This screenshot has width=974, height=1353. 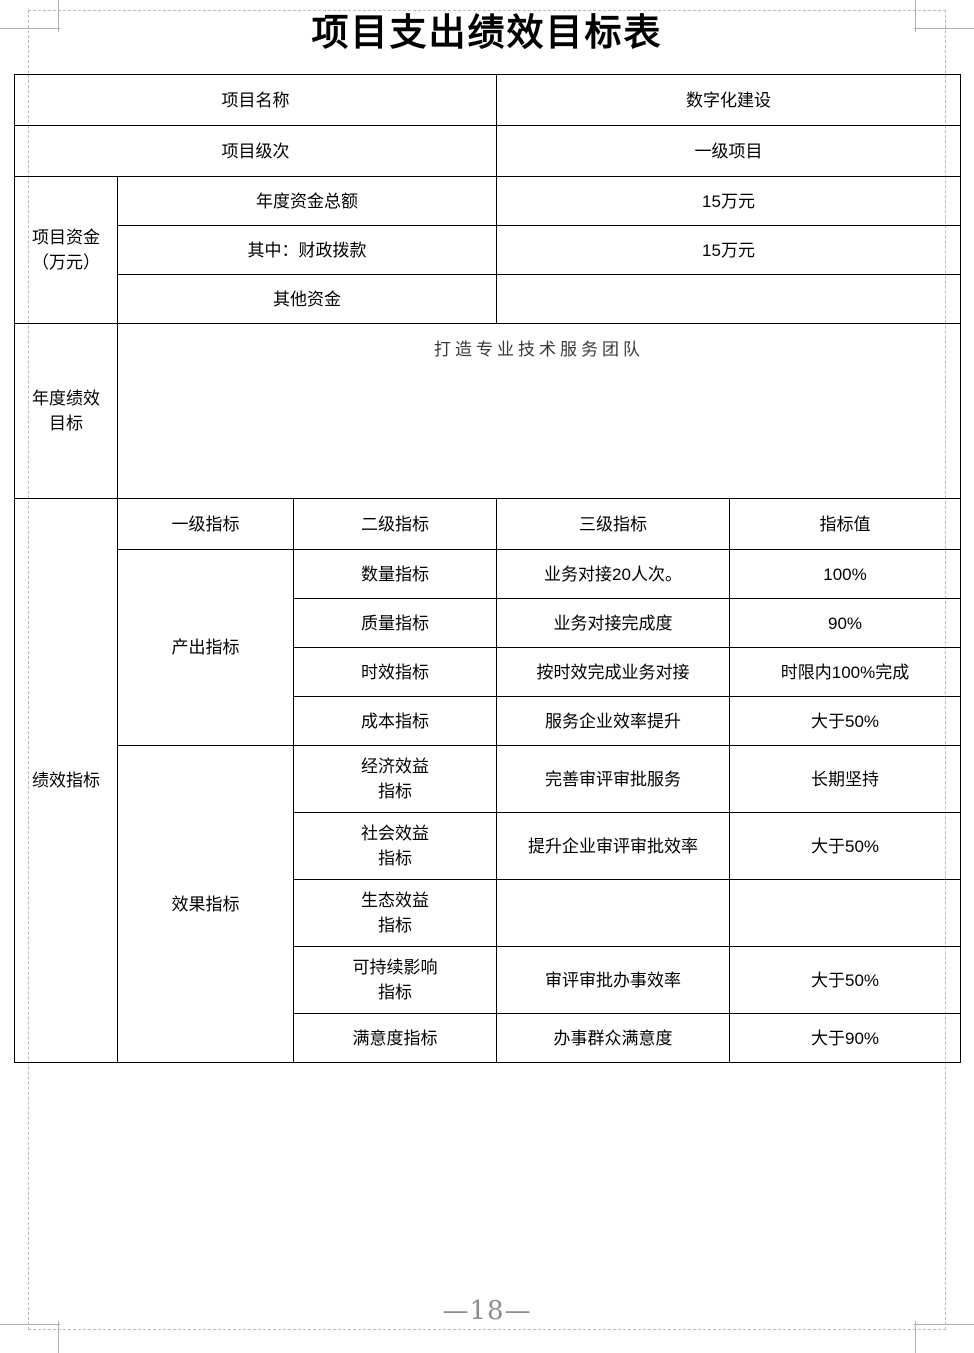 I want to click on output-timeliness-value: 时限内100%完成, so click(x=845, y=672).